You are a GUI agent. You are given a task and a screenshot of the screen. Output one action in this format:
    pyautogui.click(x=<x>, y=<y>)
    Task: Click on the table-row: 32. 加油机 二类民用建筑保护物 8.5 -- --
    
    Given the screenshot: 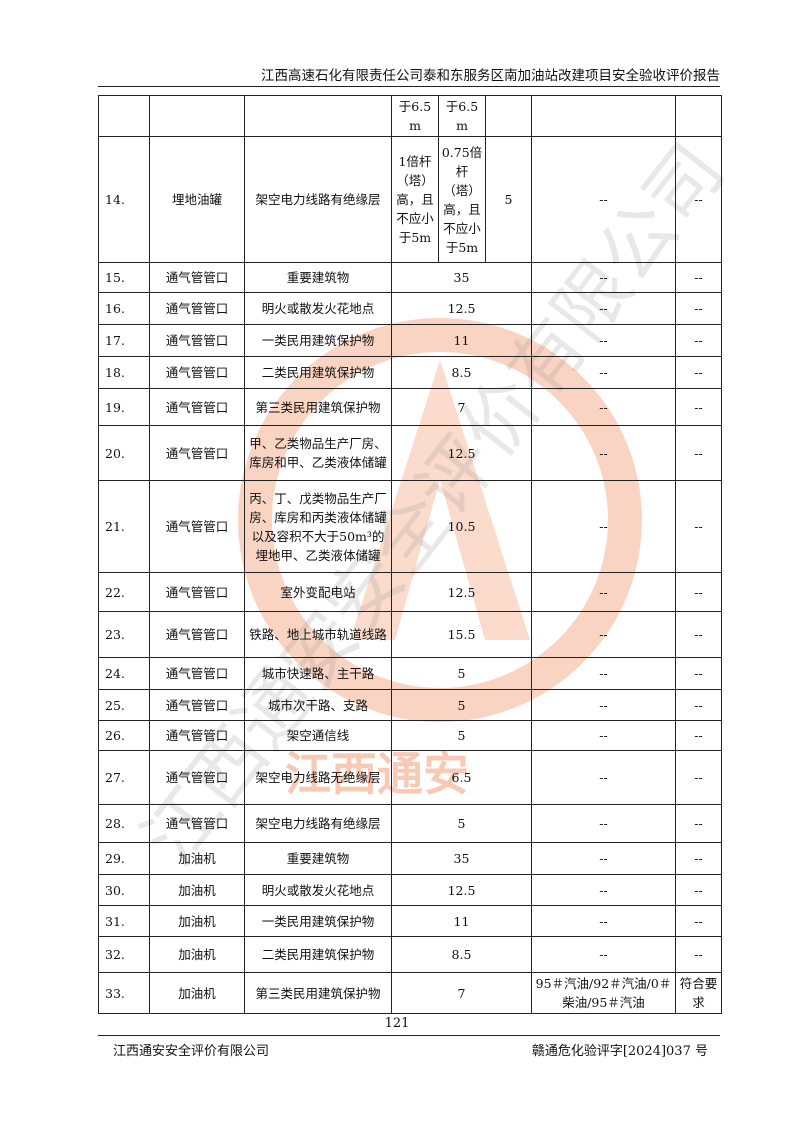 What is the action you would take?
    pyautogui.click(x=410, y=954)
    